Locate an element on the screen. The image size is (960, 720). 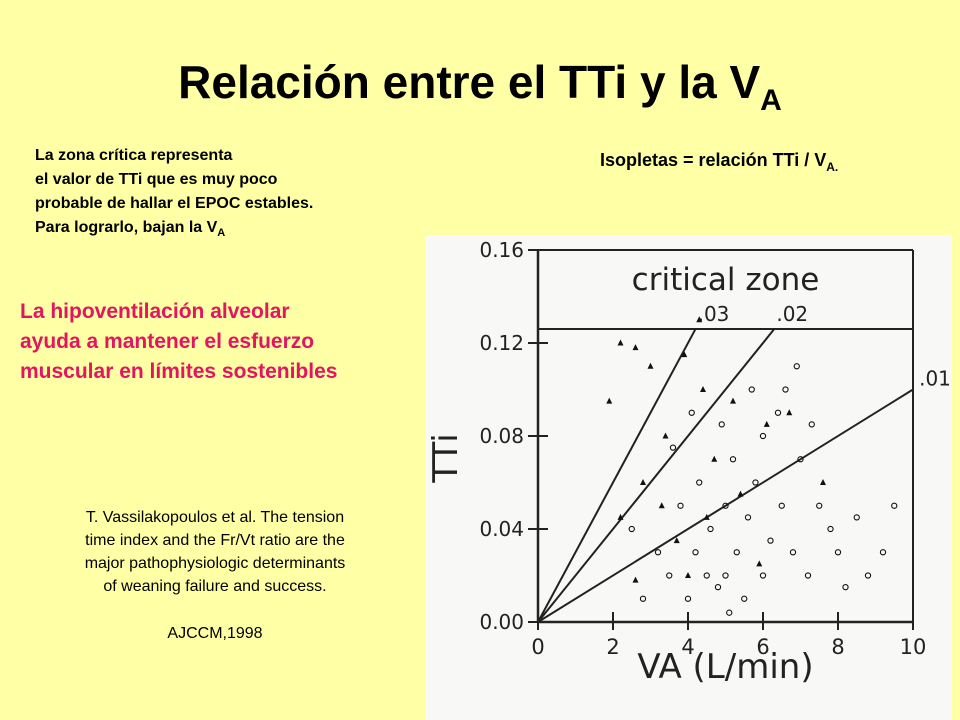
isopleth-label: .03 is located at coordinates (714, 314).